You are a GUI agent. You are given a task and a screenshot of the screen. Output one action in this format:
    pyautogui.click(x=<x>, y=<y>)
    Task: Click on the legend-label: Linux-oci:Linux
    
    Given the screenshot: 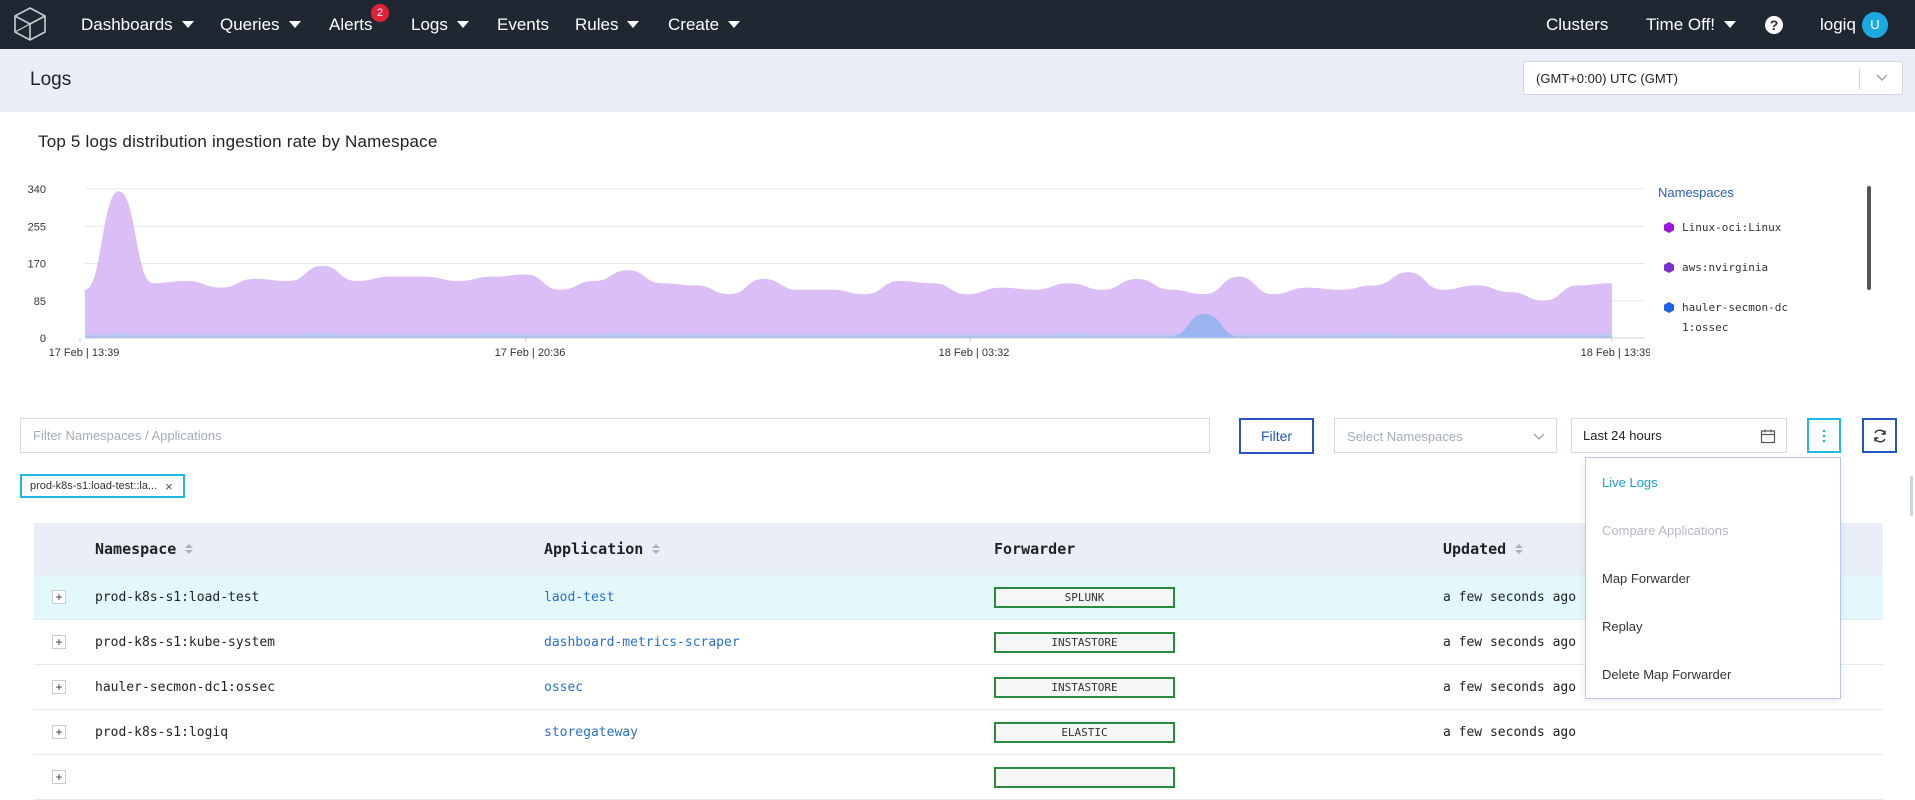 What is the action you would take?
    pyautogui.click(x=1732, y=227)
    